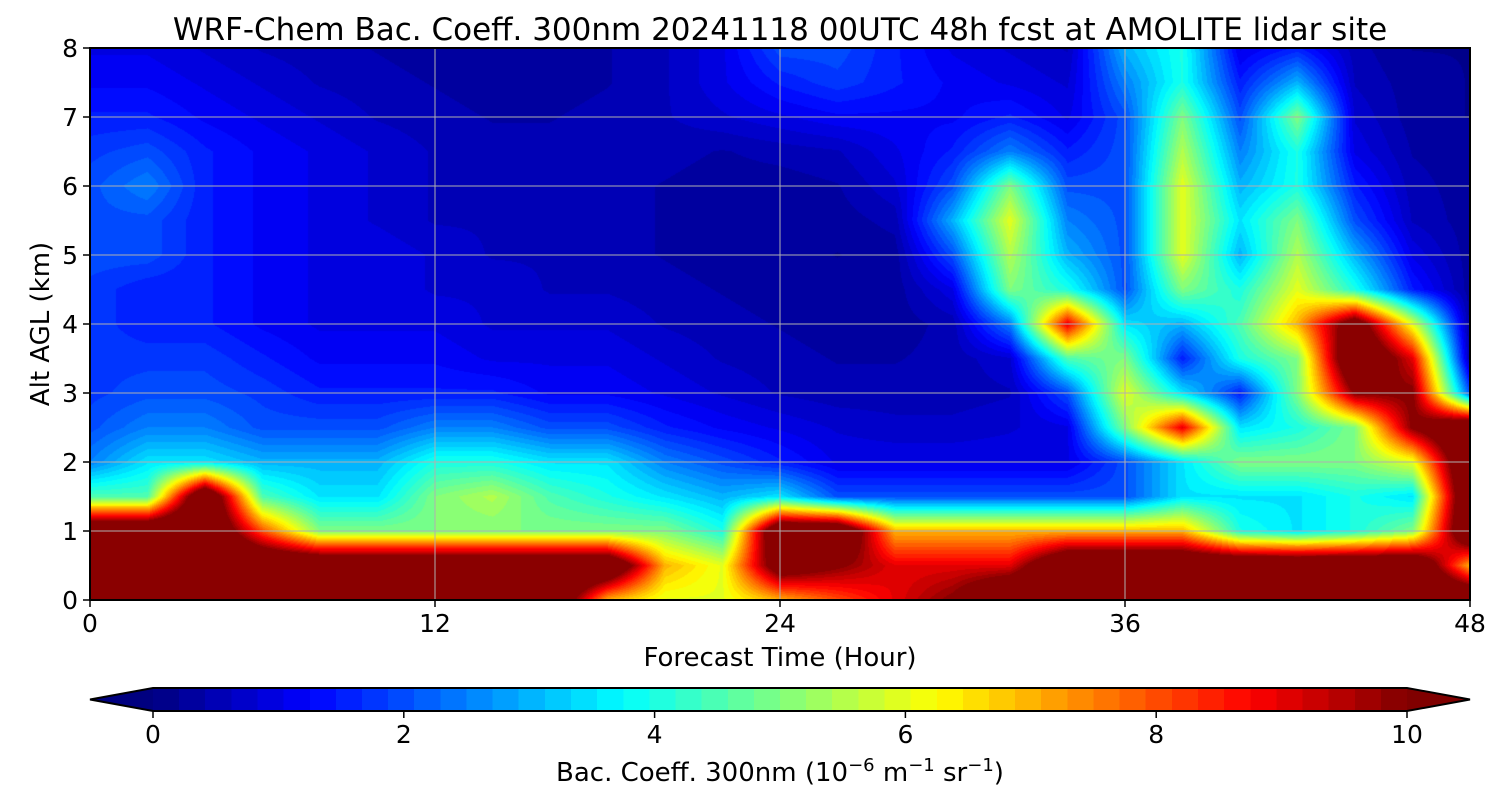 This screenshot has width=1500, height=800. I want to click on y-axis-label: Alt AGL (km), so click(41, 324).